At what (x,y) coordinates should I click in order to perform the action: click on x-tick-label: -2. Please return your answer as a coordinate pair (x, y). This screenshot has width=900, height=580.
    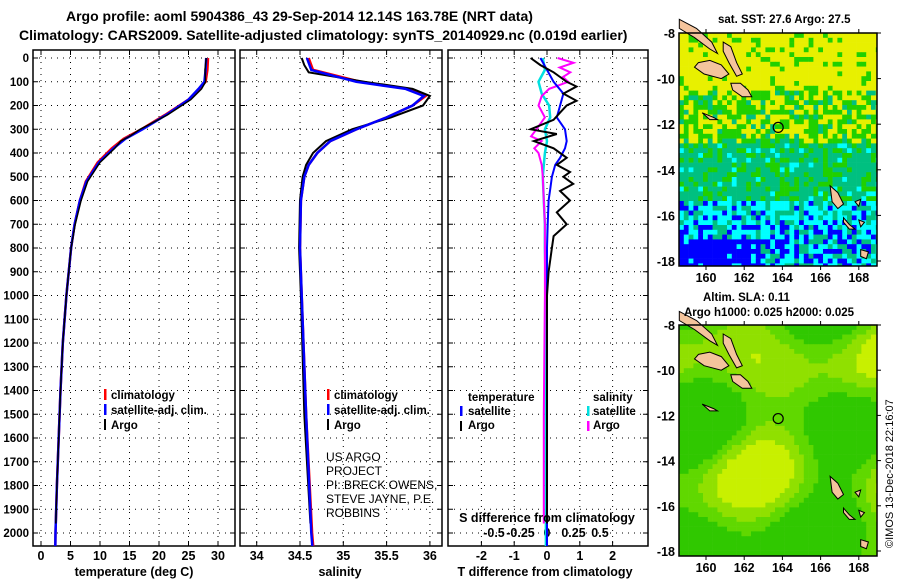
    Looking at the image, I should click on (481, 556).